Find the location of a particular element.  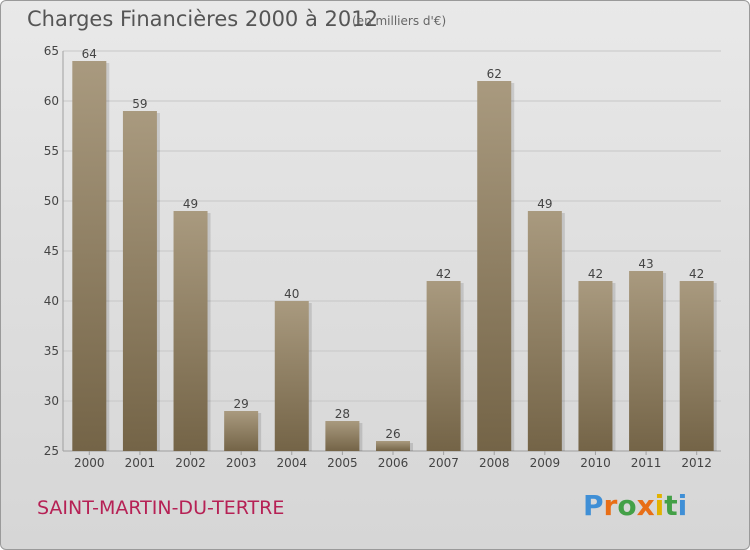

data-label-2007: 42 is located at coordinates (443, 274).